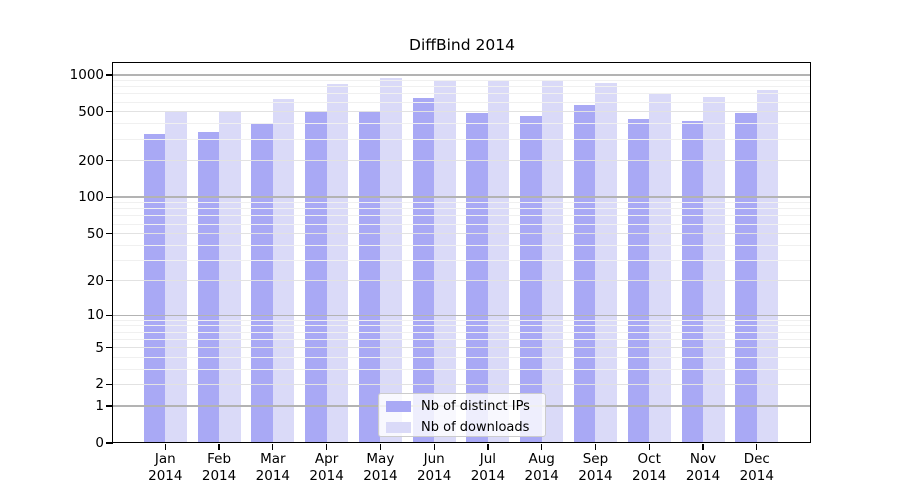  What do you see at coordinates (337, 262) in the screenshot?
I see `bar-downloads-apr` at bounding box center [337, 262].